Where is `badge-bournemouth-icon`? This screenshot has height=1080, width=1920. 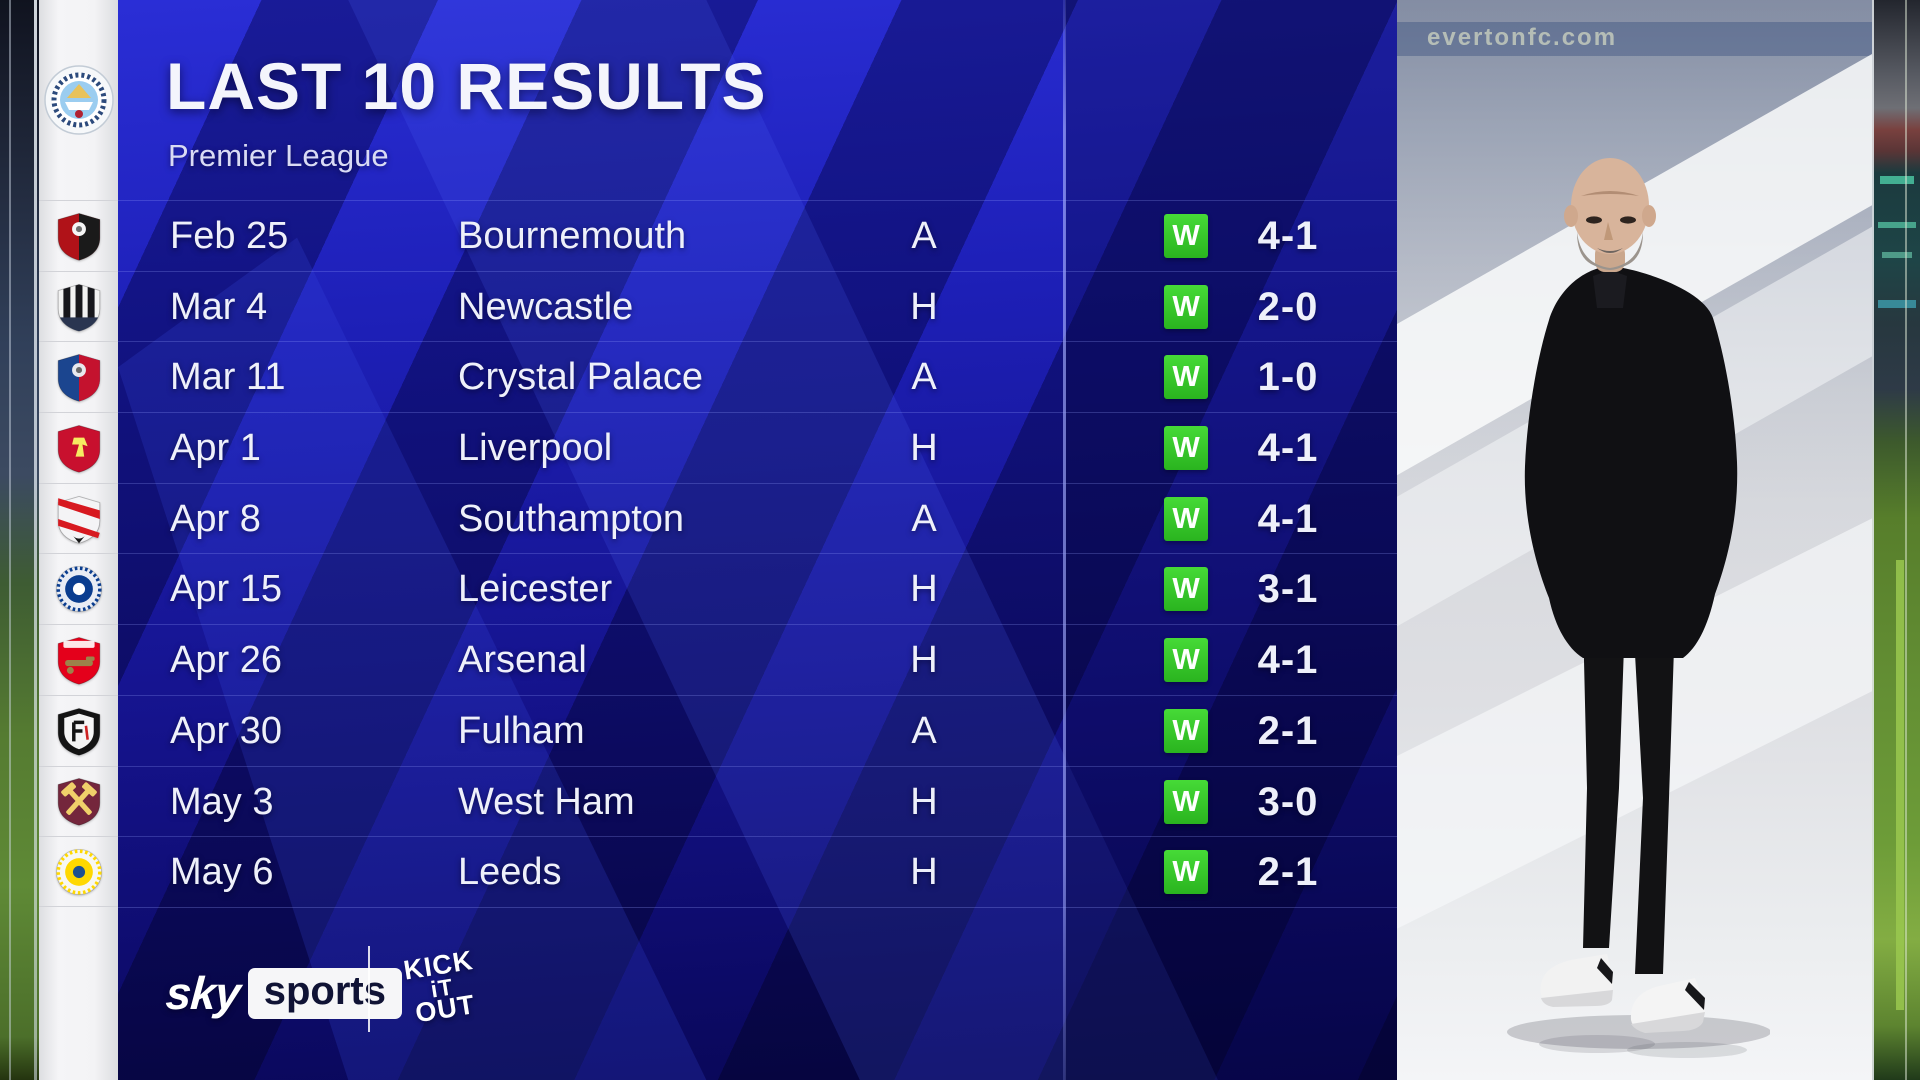
badge-bournemouth-icon is located at coordinates (78, 235).